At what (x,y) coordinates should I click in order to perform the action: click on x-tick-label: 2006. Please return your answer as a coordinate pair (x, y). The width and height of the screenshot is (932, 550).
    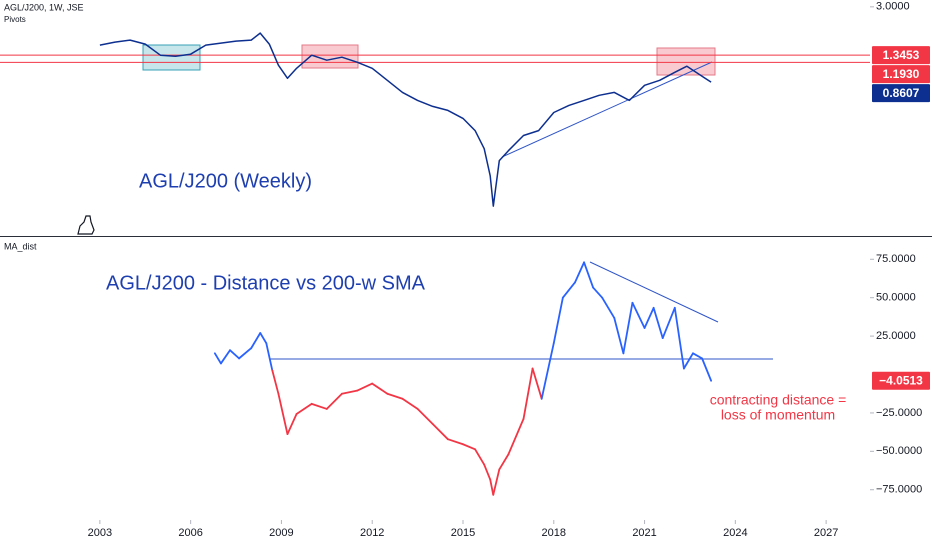
    Looking at the image, I should click on (190, 533).